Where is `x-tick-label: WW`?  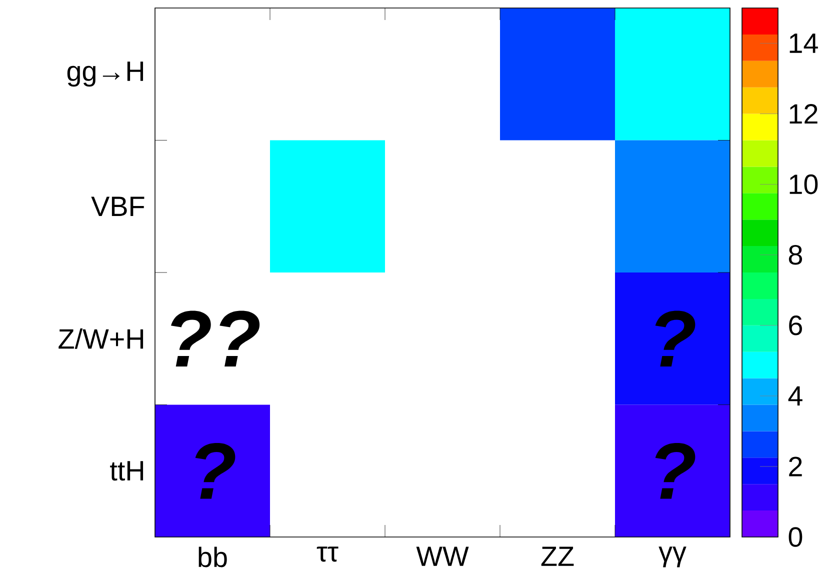 x-tick-label: WW is located at coordinates (442, 556).